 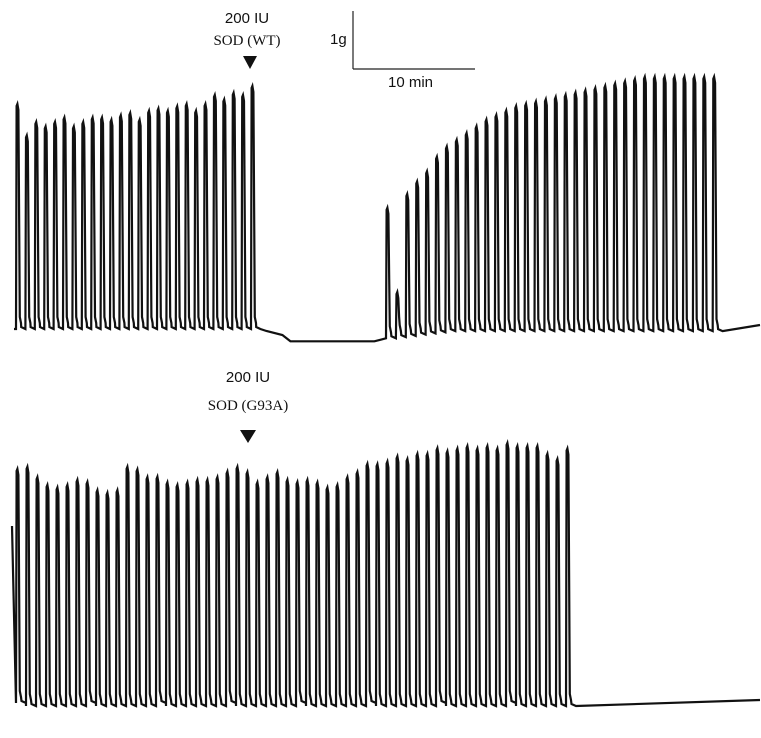 What do you see at coordinates (247, 18) in the screenshot?
I see `top-dose-label: 200 IU` at bounding box center [247, 18].